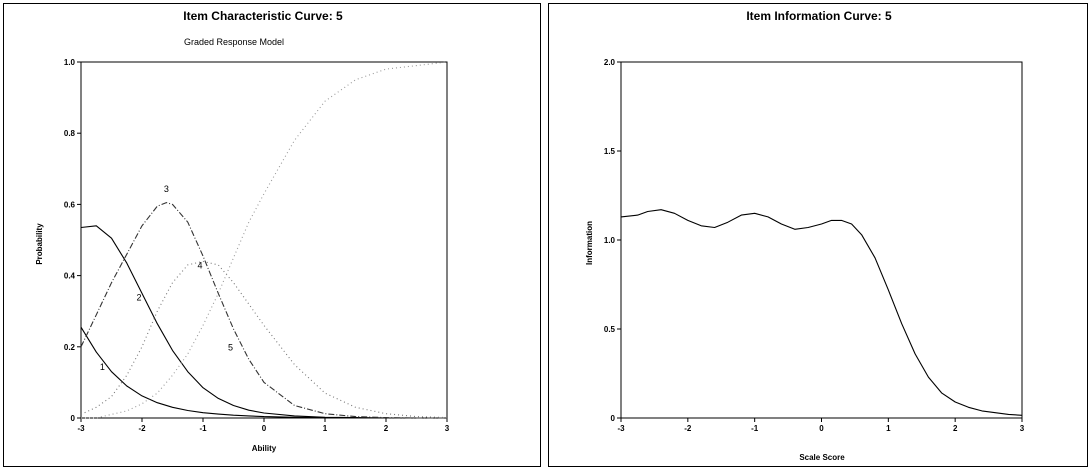 This screenshot has width=1092, height=471. What do you see at coordinates (589, 243) in the screenshot?
I see `y-axis-label: Information` at bounding box center [589, 243].